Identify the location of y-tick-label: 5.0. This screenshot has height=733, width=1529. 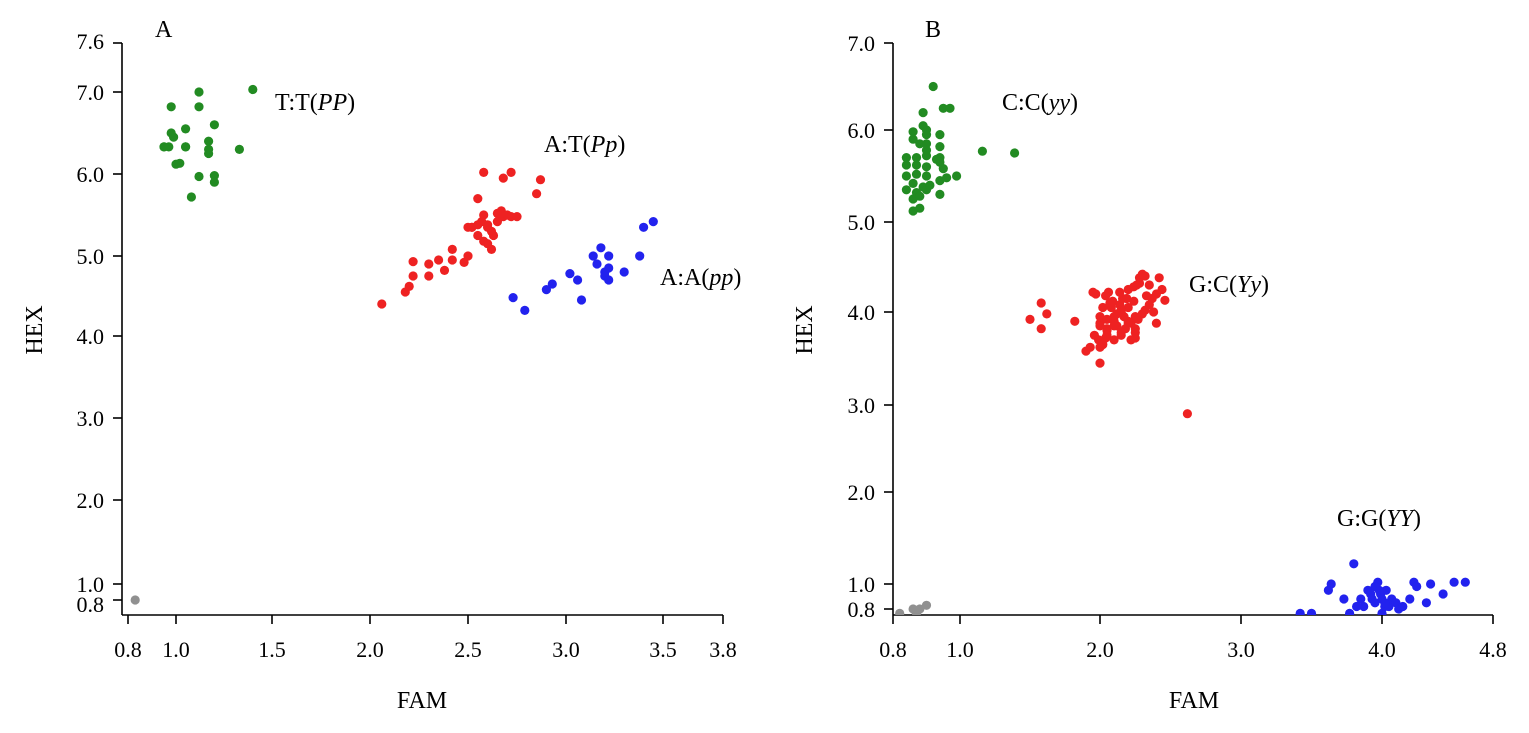
(91, 256).